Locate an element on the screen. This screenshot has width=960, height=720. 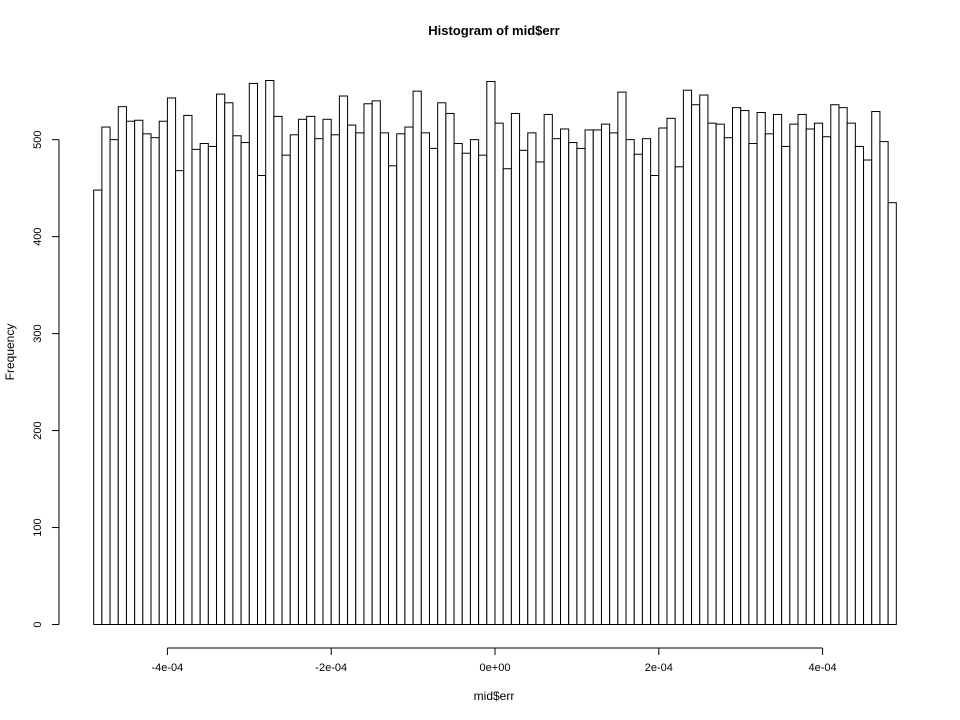
chart-title: Histogram of mid$err is located at coordinates (493, 30).